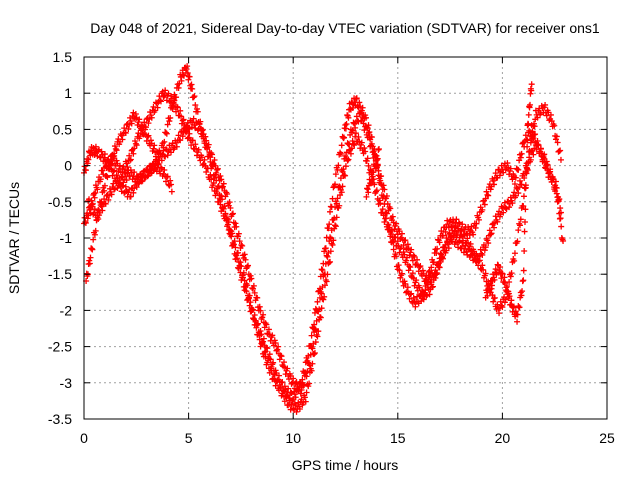 Image resolution: width=640 pixels, height=480 pixels. Describe the element at coordinates (63, 129) in the screenshot. I see `y-tick-label: 0.5` at that location.